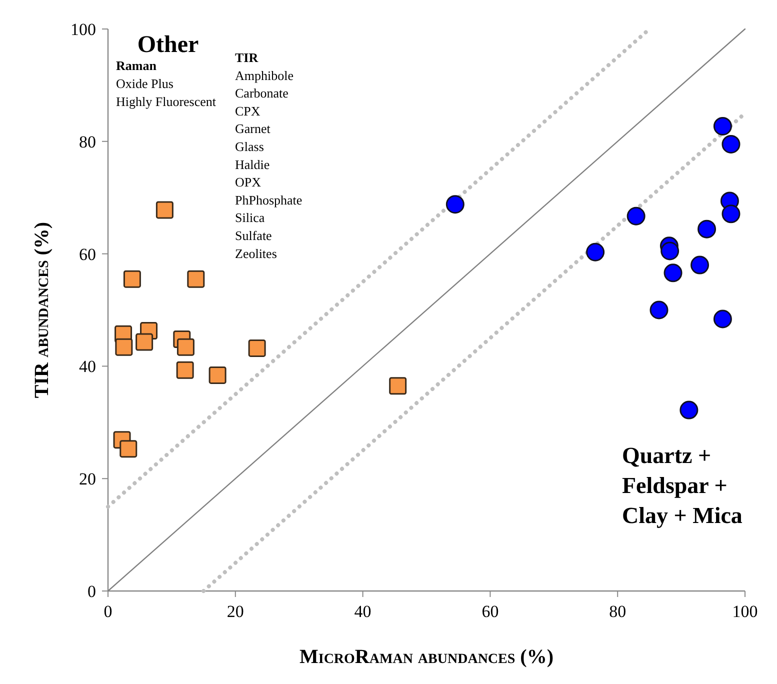 Image resolution: width=777 pixels, height=684 pixels. Describe the element at coordinates (166, 83) in the screenshot. I see `annotation: Raman Oxide Plus Highly Fluorescent` at that location.